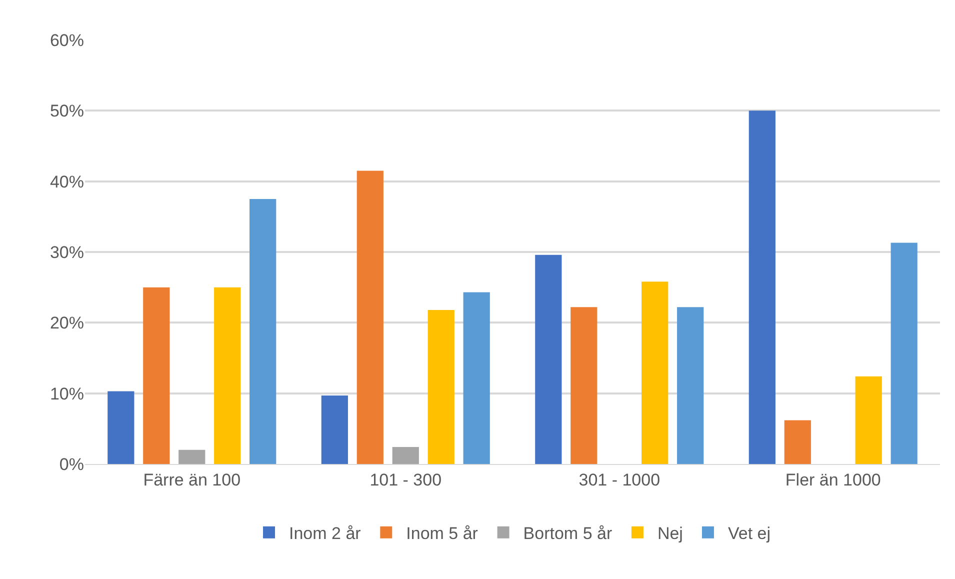 The image size is (955, 579). What do you see at coordinates (67, 252) in the screenshot?
I see `y-tick-label: 30%` at bounding box center [67, 252].